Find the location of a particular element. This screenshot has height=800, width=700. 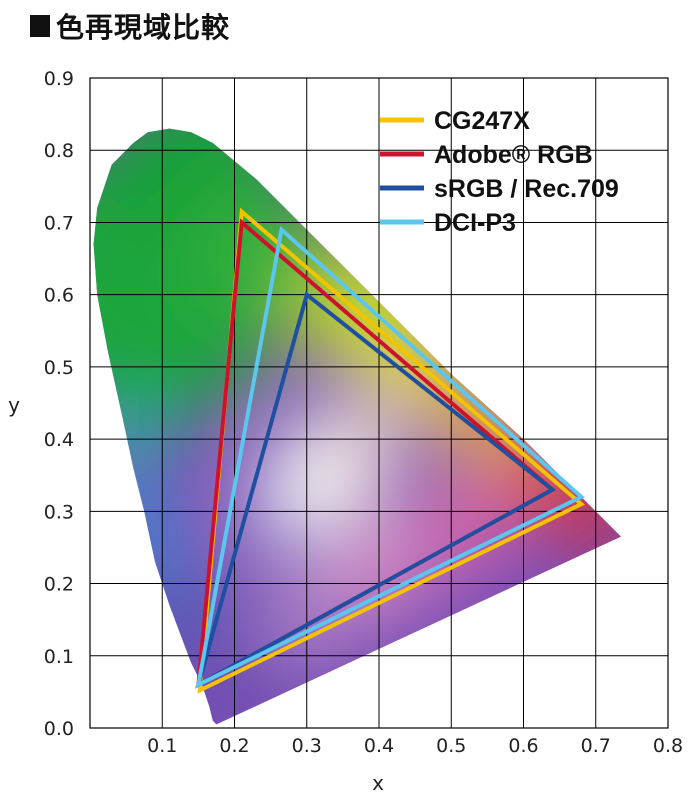

y-tick-label: 0.8 is located at coordinates (59, 151).